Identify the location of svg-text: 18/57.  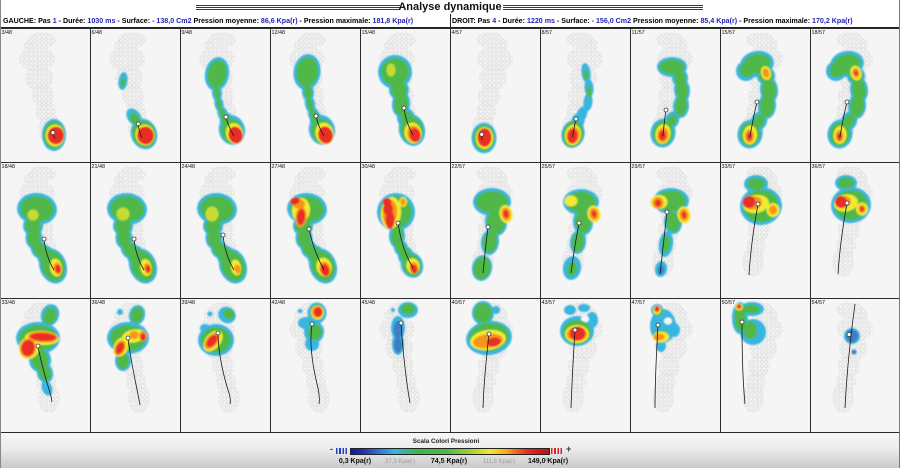
(819, 33).